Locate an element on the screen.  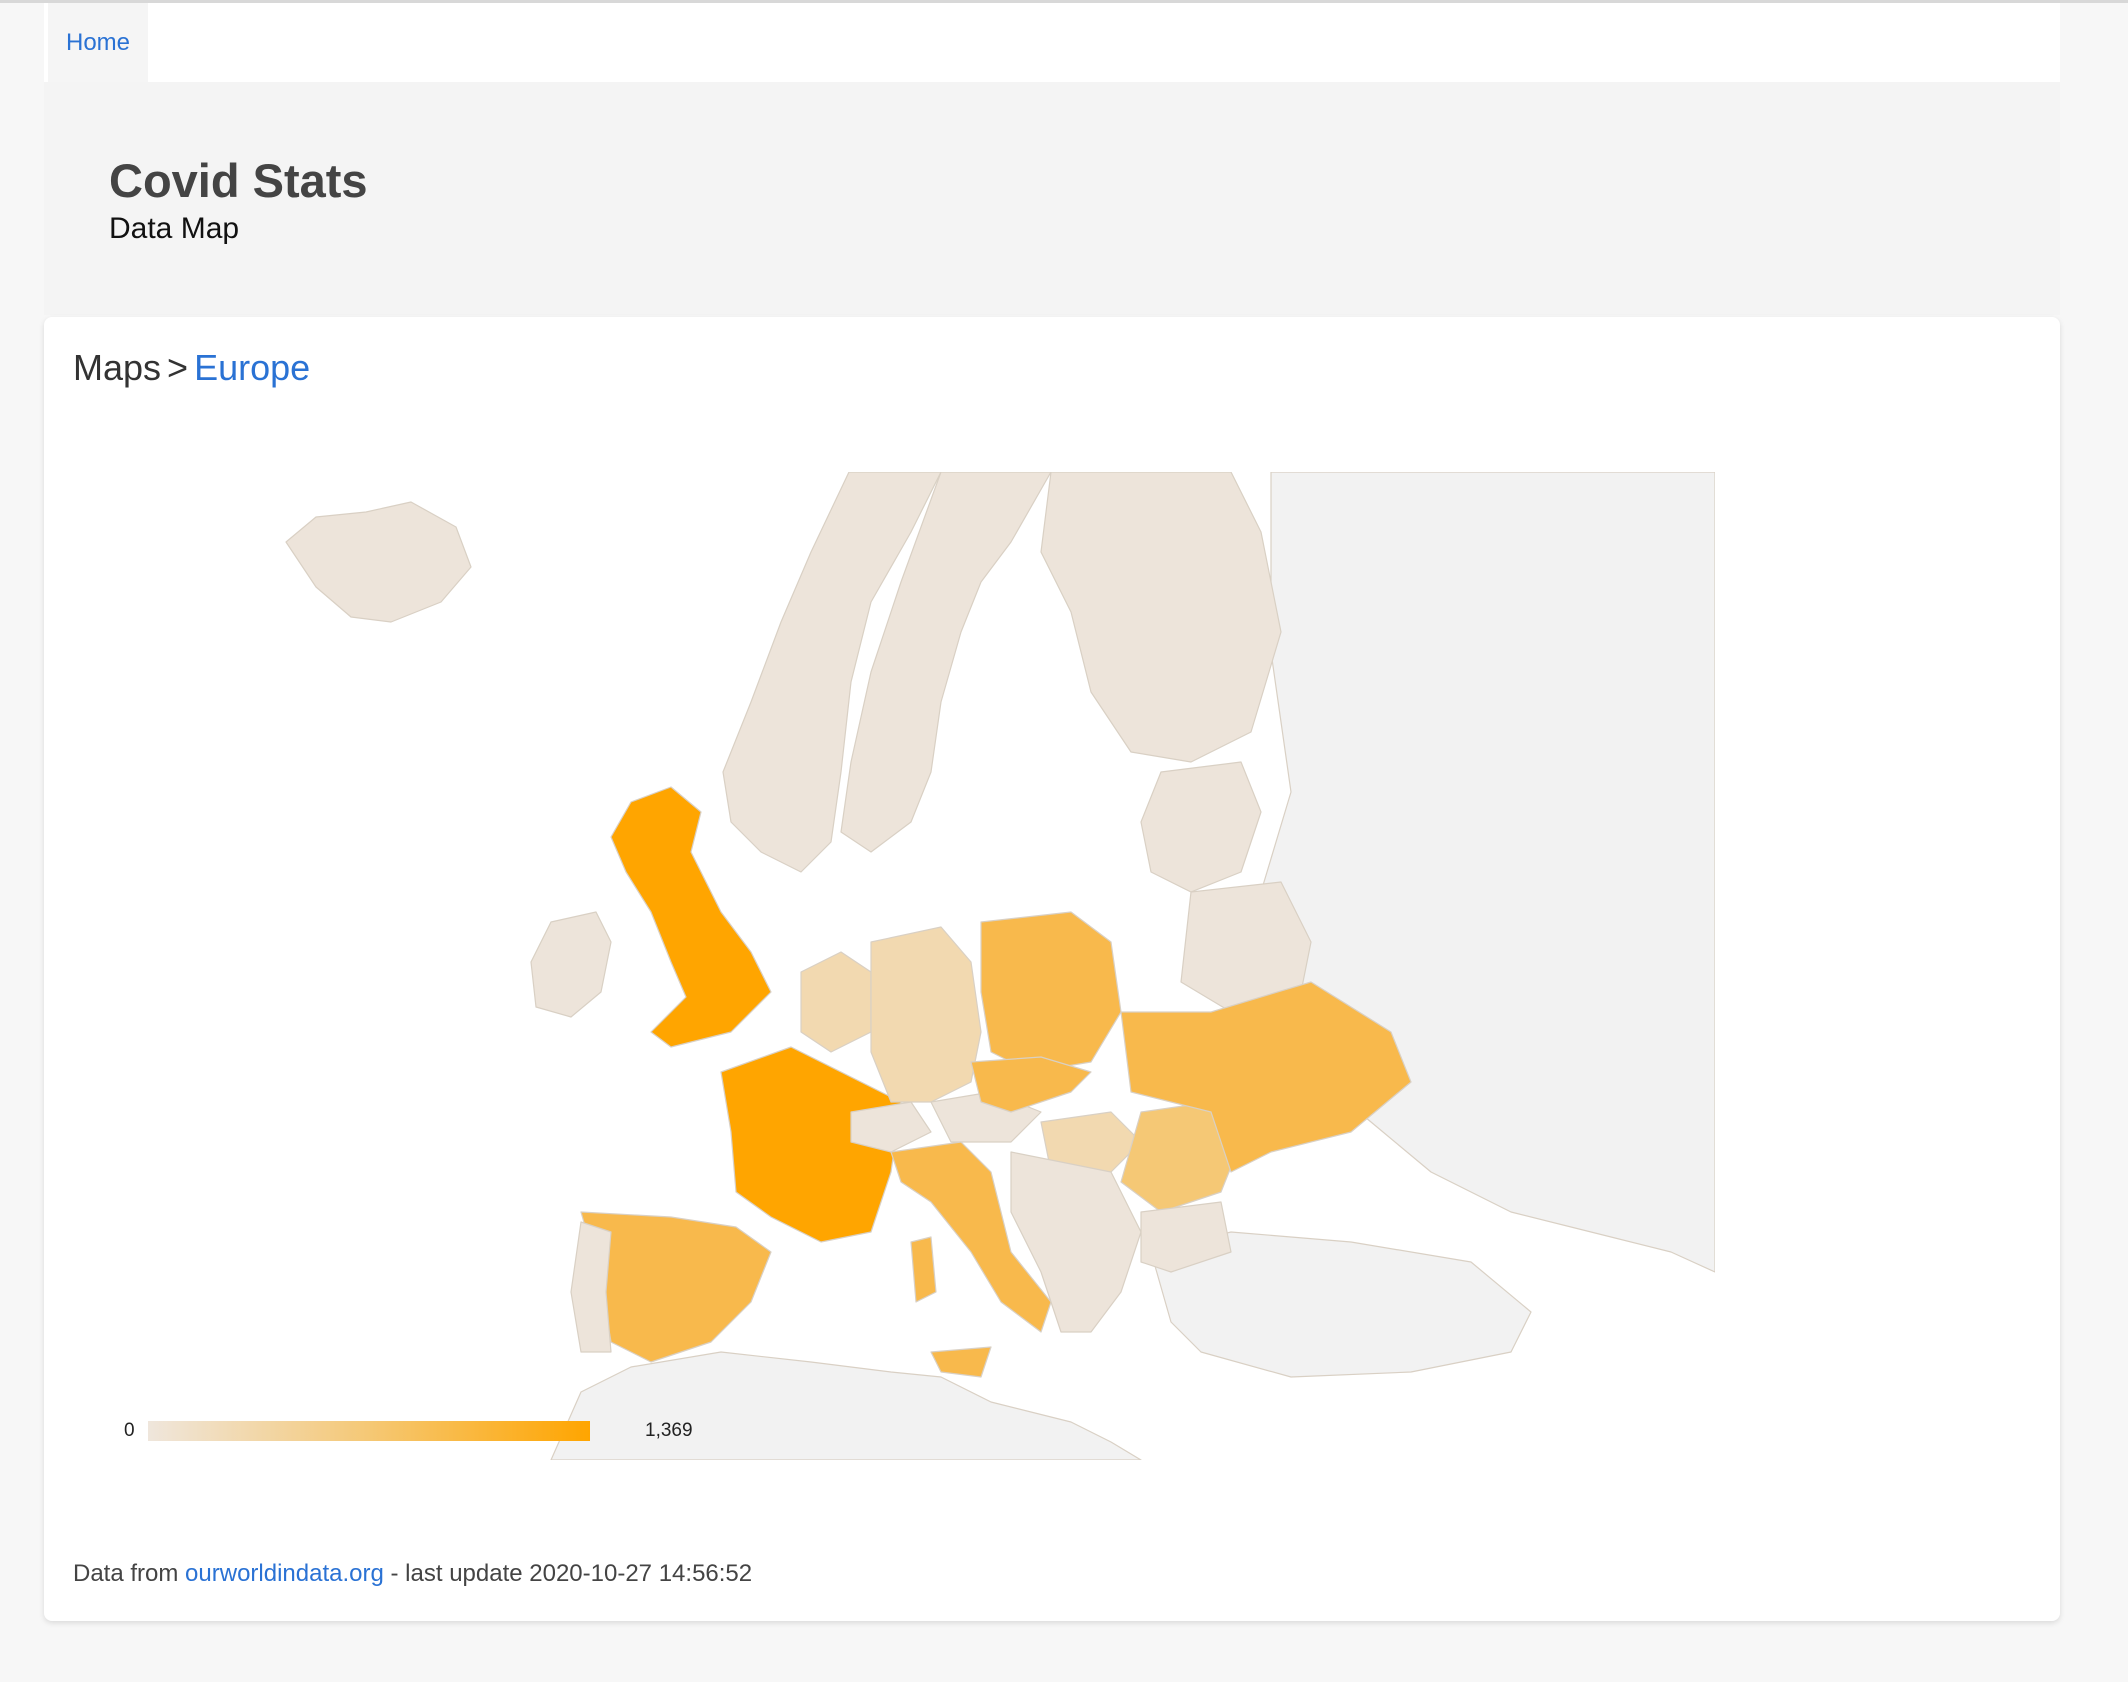
ourworldindata-link: ourworldindata.org is located at coordinates (284, 1573).